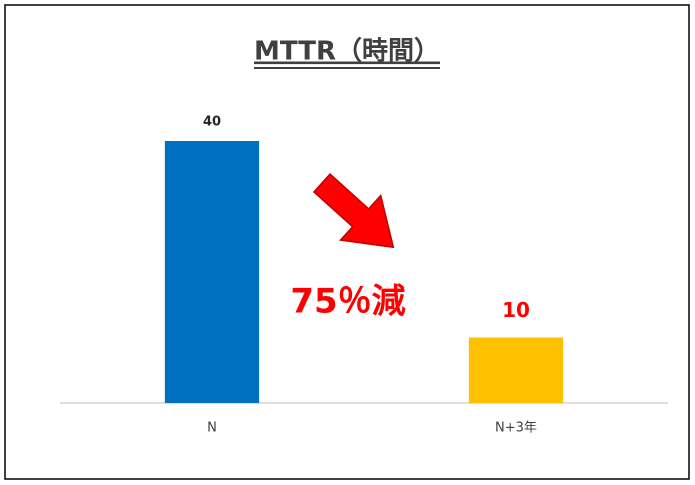 The height and width of the screenshot is (485, 695). I want to click on data-label: 10, so click(516, 310).